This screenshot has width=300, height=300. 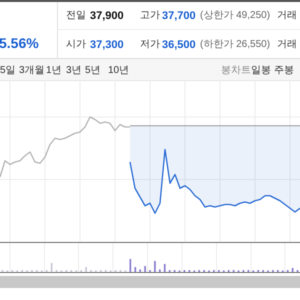 What do you see at coordinates (74, 71) in the screenshot?
I see `text: 3년` at bounding box center [74, 71].